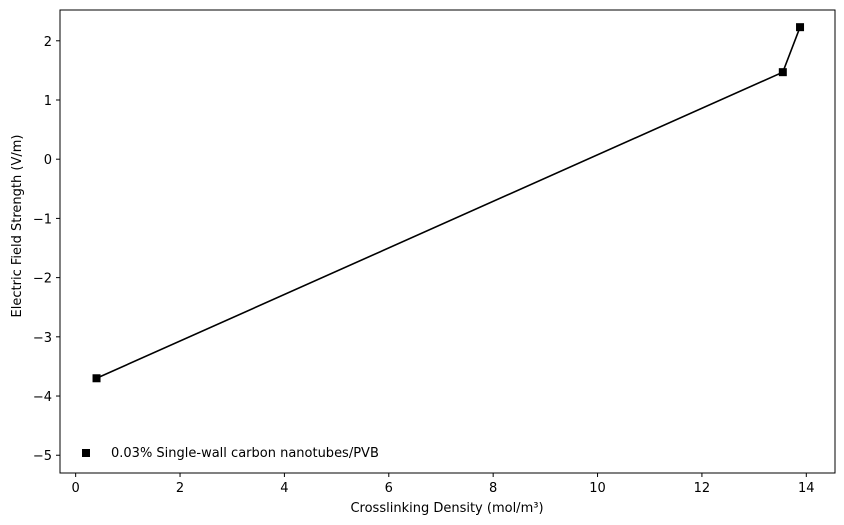 This screenshot has width=844, height=525. Describe the element at coordinates (245, 453) in the screenshot. I see `legend-label: 0.03% Single-wall carbon nanotubes/PVB` at that location.